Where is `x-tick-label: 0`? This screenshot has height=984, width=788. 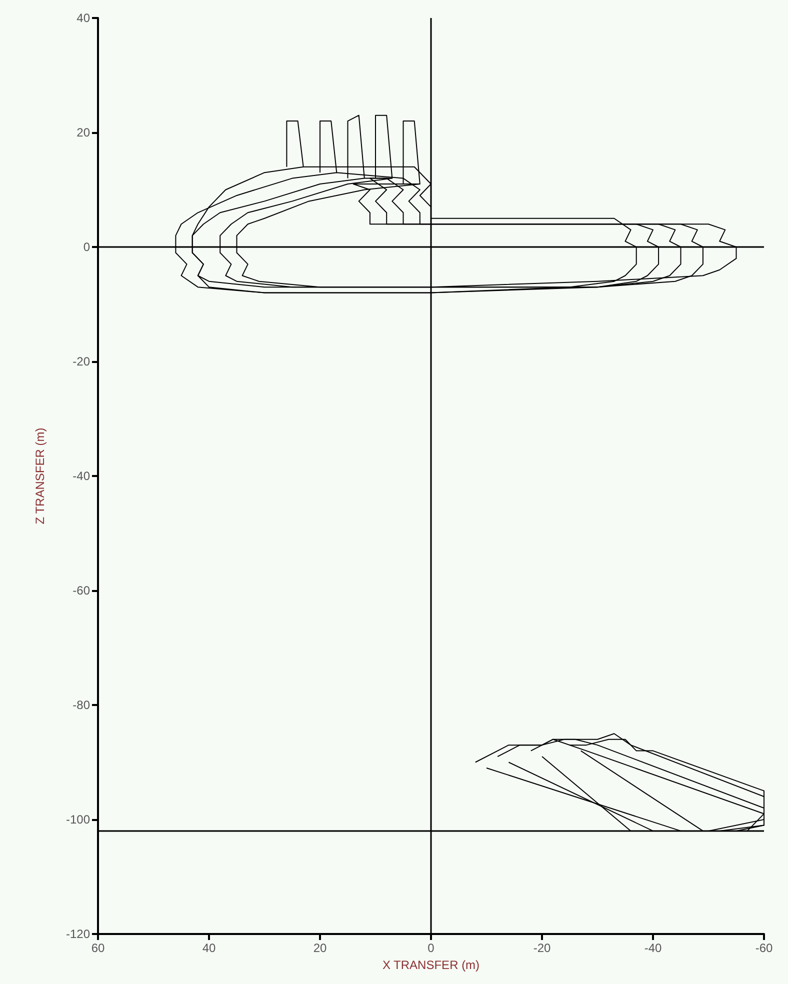
x-tick-label: 0 is located at coordinates (431, 948).